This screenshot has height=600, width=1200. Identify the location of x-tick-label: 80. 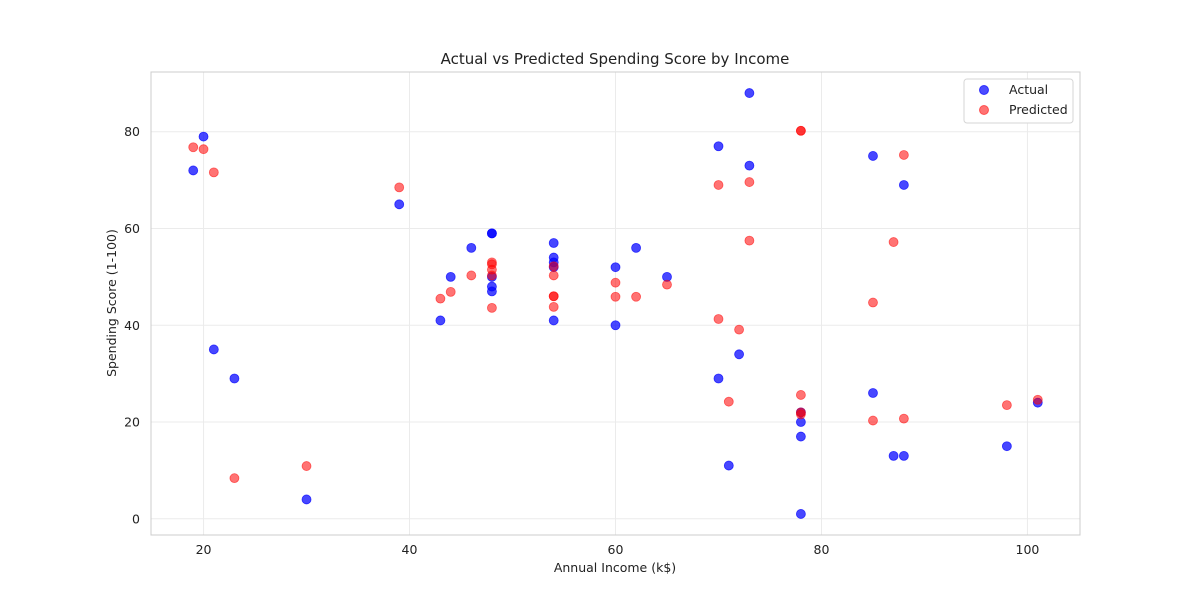
(822, 549).